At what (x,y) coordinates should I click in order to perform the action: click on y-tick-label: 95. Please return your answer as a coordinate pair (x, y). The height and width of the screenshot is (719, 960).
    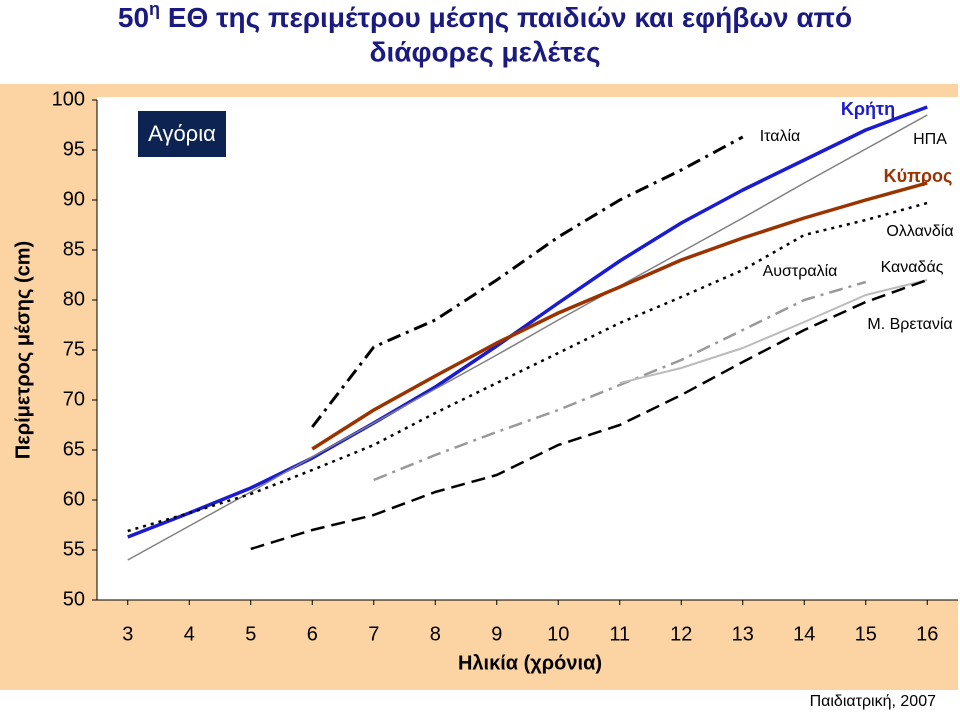
    Looking at the image, I should click on (74, 149).